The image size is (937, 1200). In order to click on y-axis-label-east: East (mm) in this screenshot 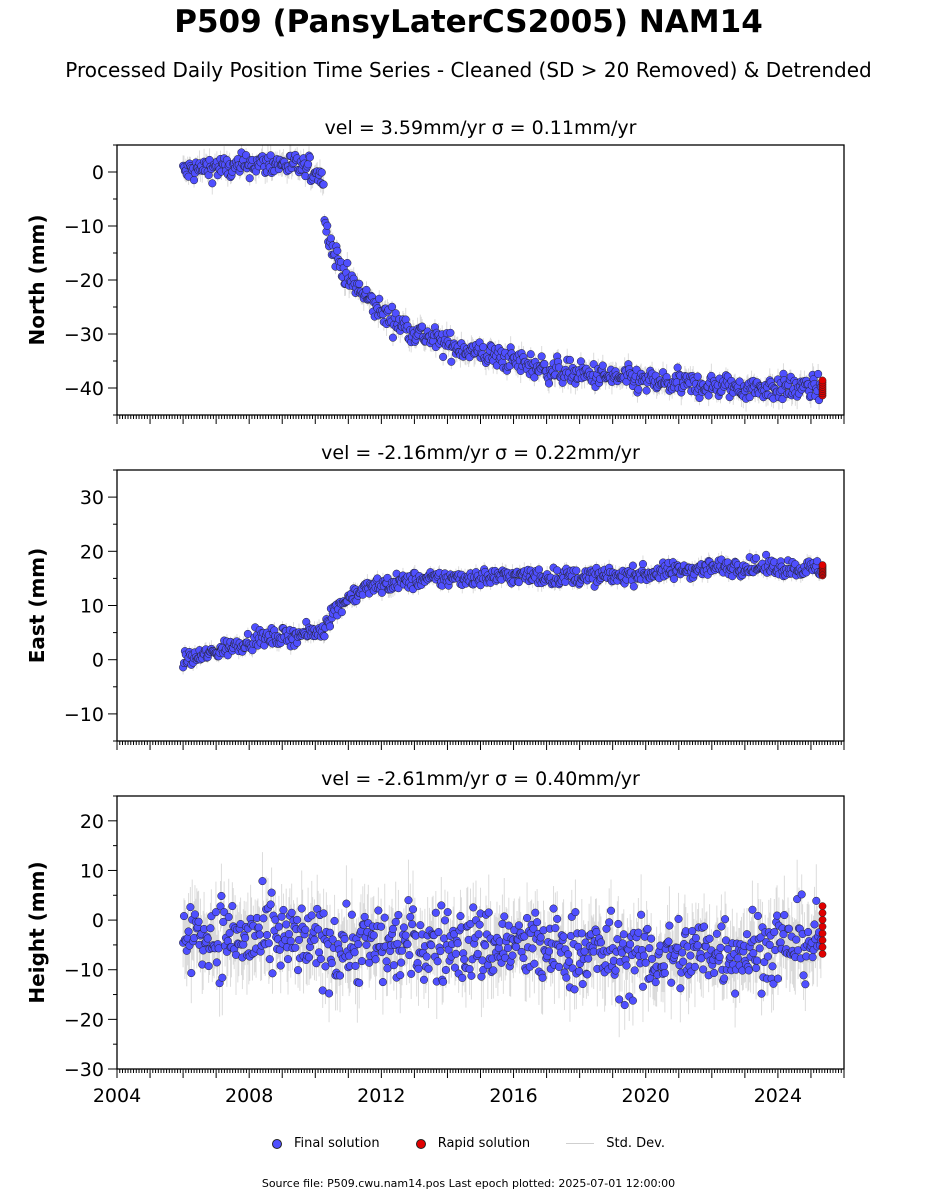, I will do `click(37, 606)`.